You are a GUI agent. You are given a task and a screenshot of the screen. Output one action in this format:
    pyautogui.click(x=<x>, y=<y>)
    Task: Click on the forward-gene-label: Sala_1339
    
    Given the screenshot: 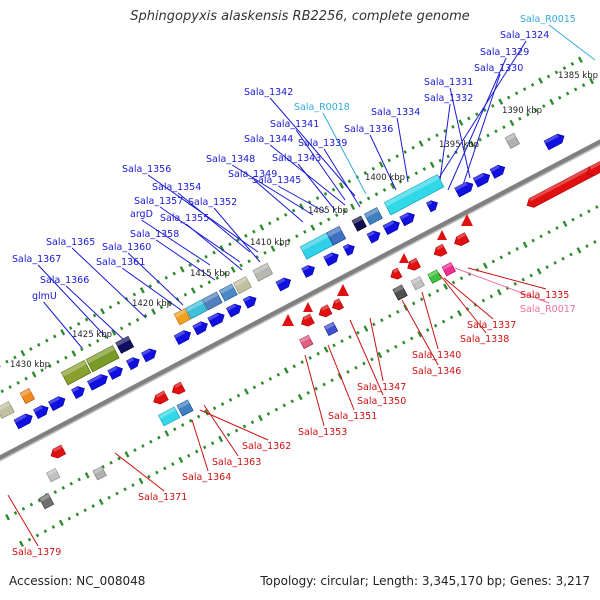 What is the action you would take?
    pyautogui.click(x=322, y=143)
    